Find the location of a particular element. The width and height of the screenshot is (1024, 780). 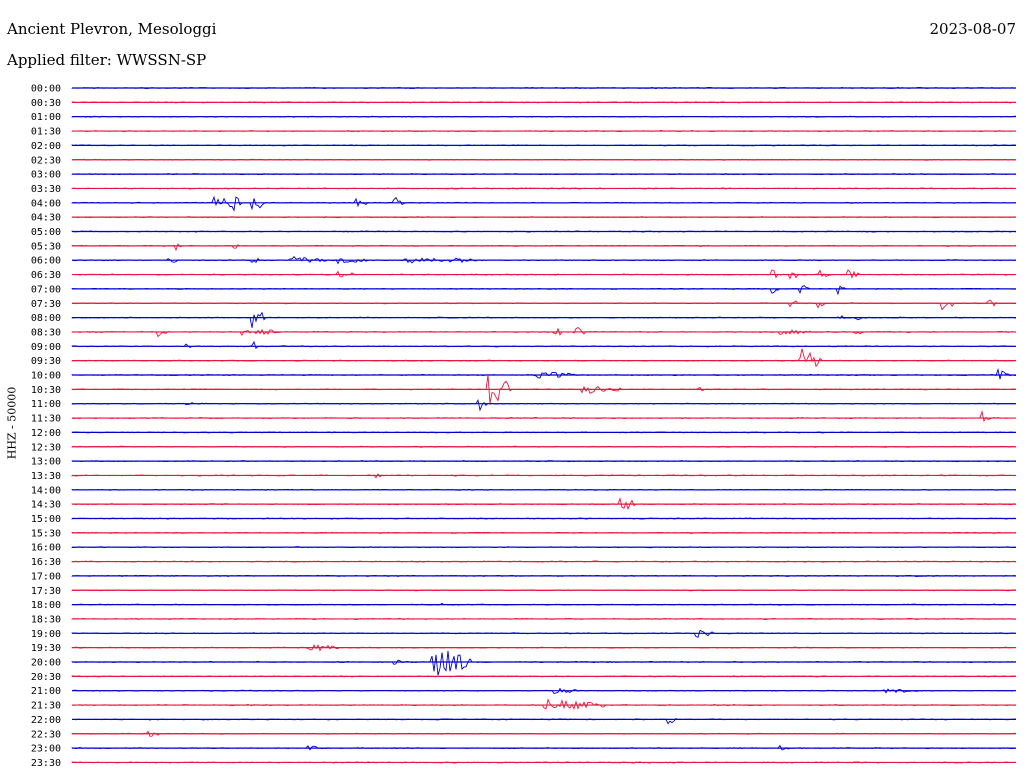

tick-label-0130: 01:30 is located at coordinates (46, 132).